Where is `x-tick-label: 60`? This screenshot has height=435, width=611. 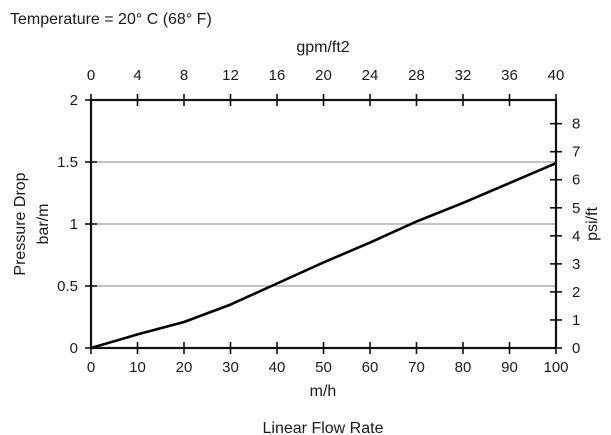 x-tick-label: 60 is located at coordinates (370, 367).